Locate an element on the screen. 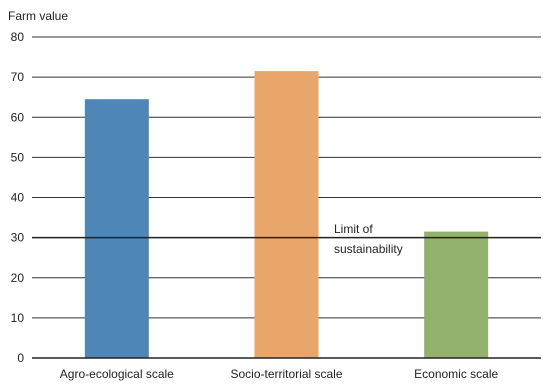 Image resolution: width=543 pixels, height=386 pixels. x-tick-label: Economic scale is located at coordinates (456, 374).